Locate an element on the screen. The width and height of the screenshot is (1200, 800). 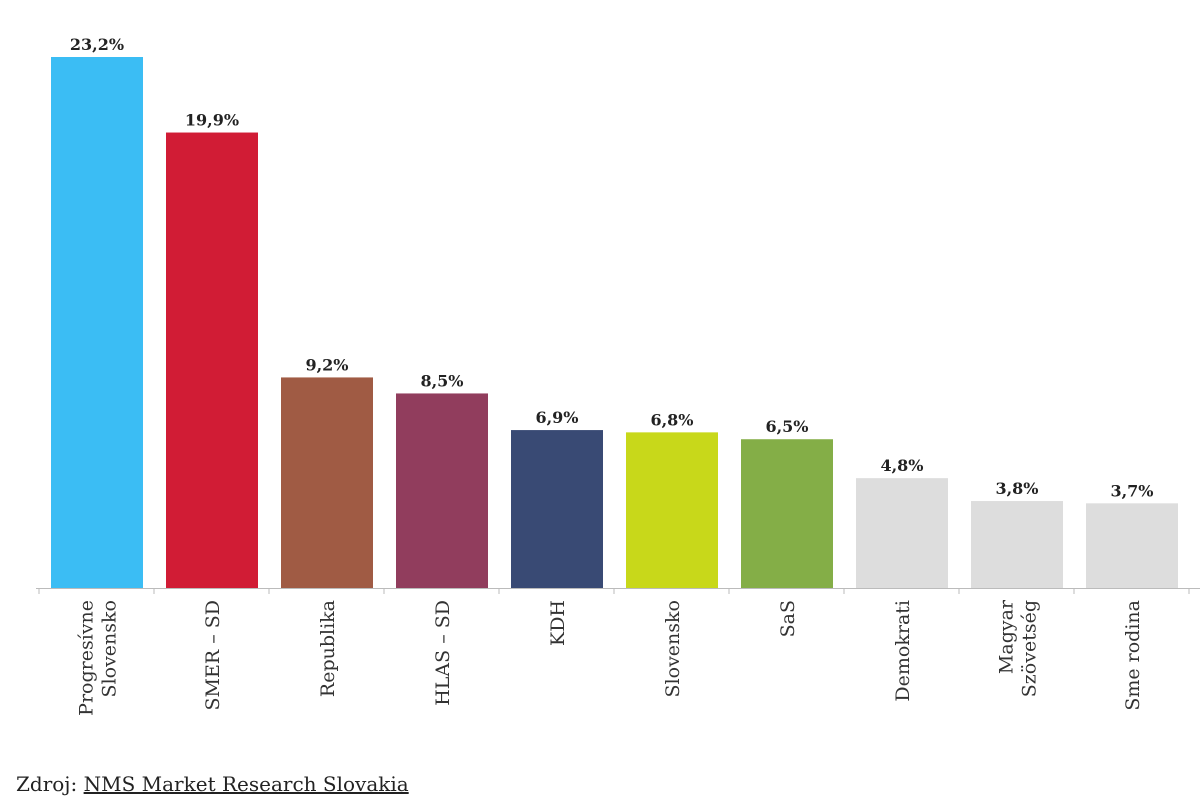
bar-value-label: 4,8% is located at coordinates (901, 465).